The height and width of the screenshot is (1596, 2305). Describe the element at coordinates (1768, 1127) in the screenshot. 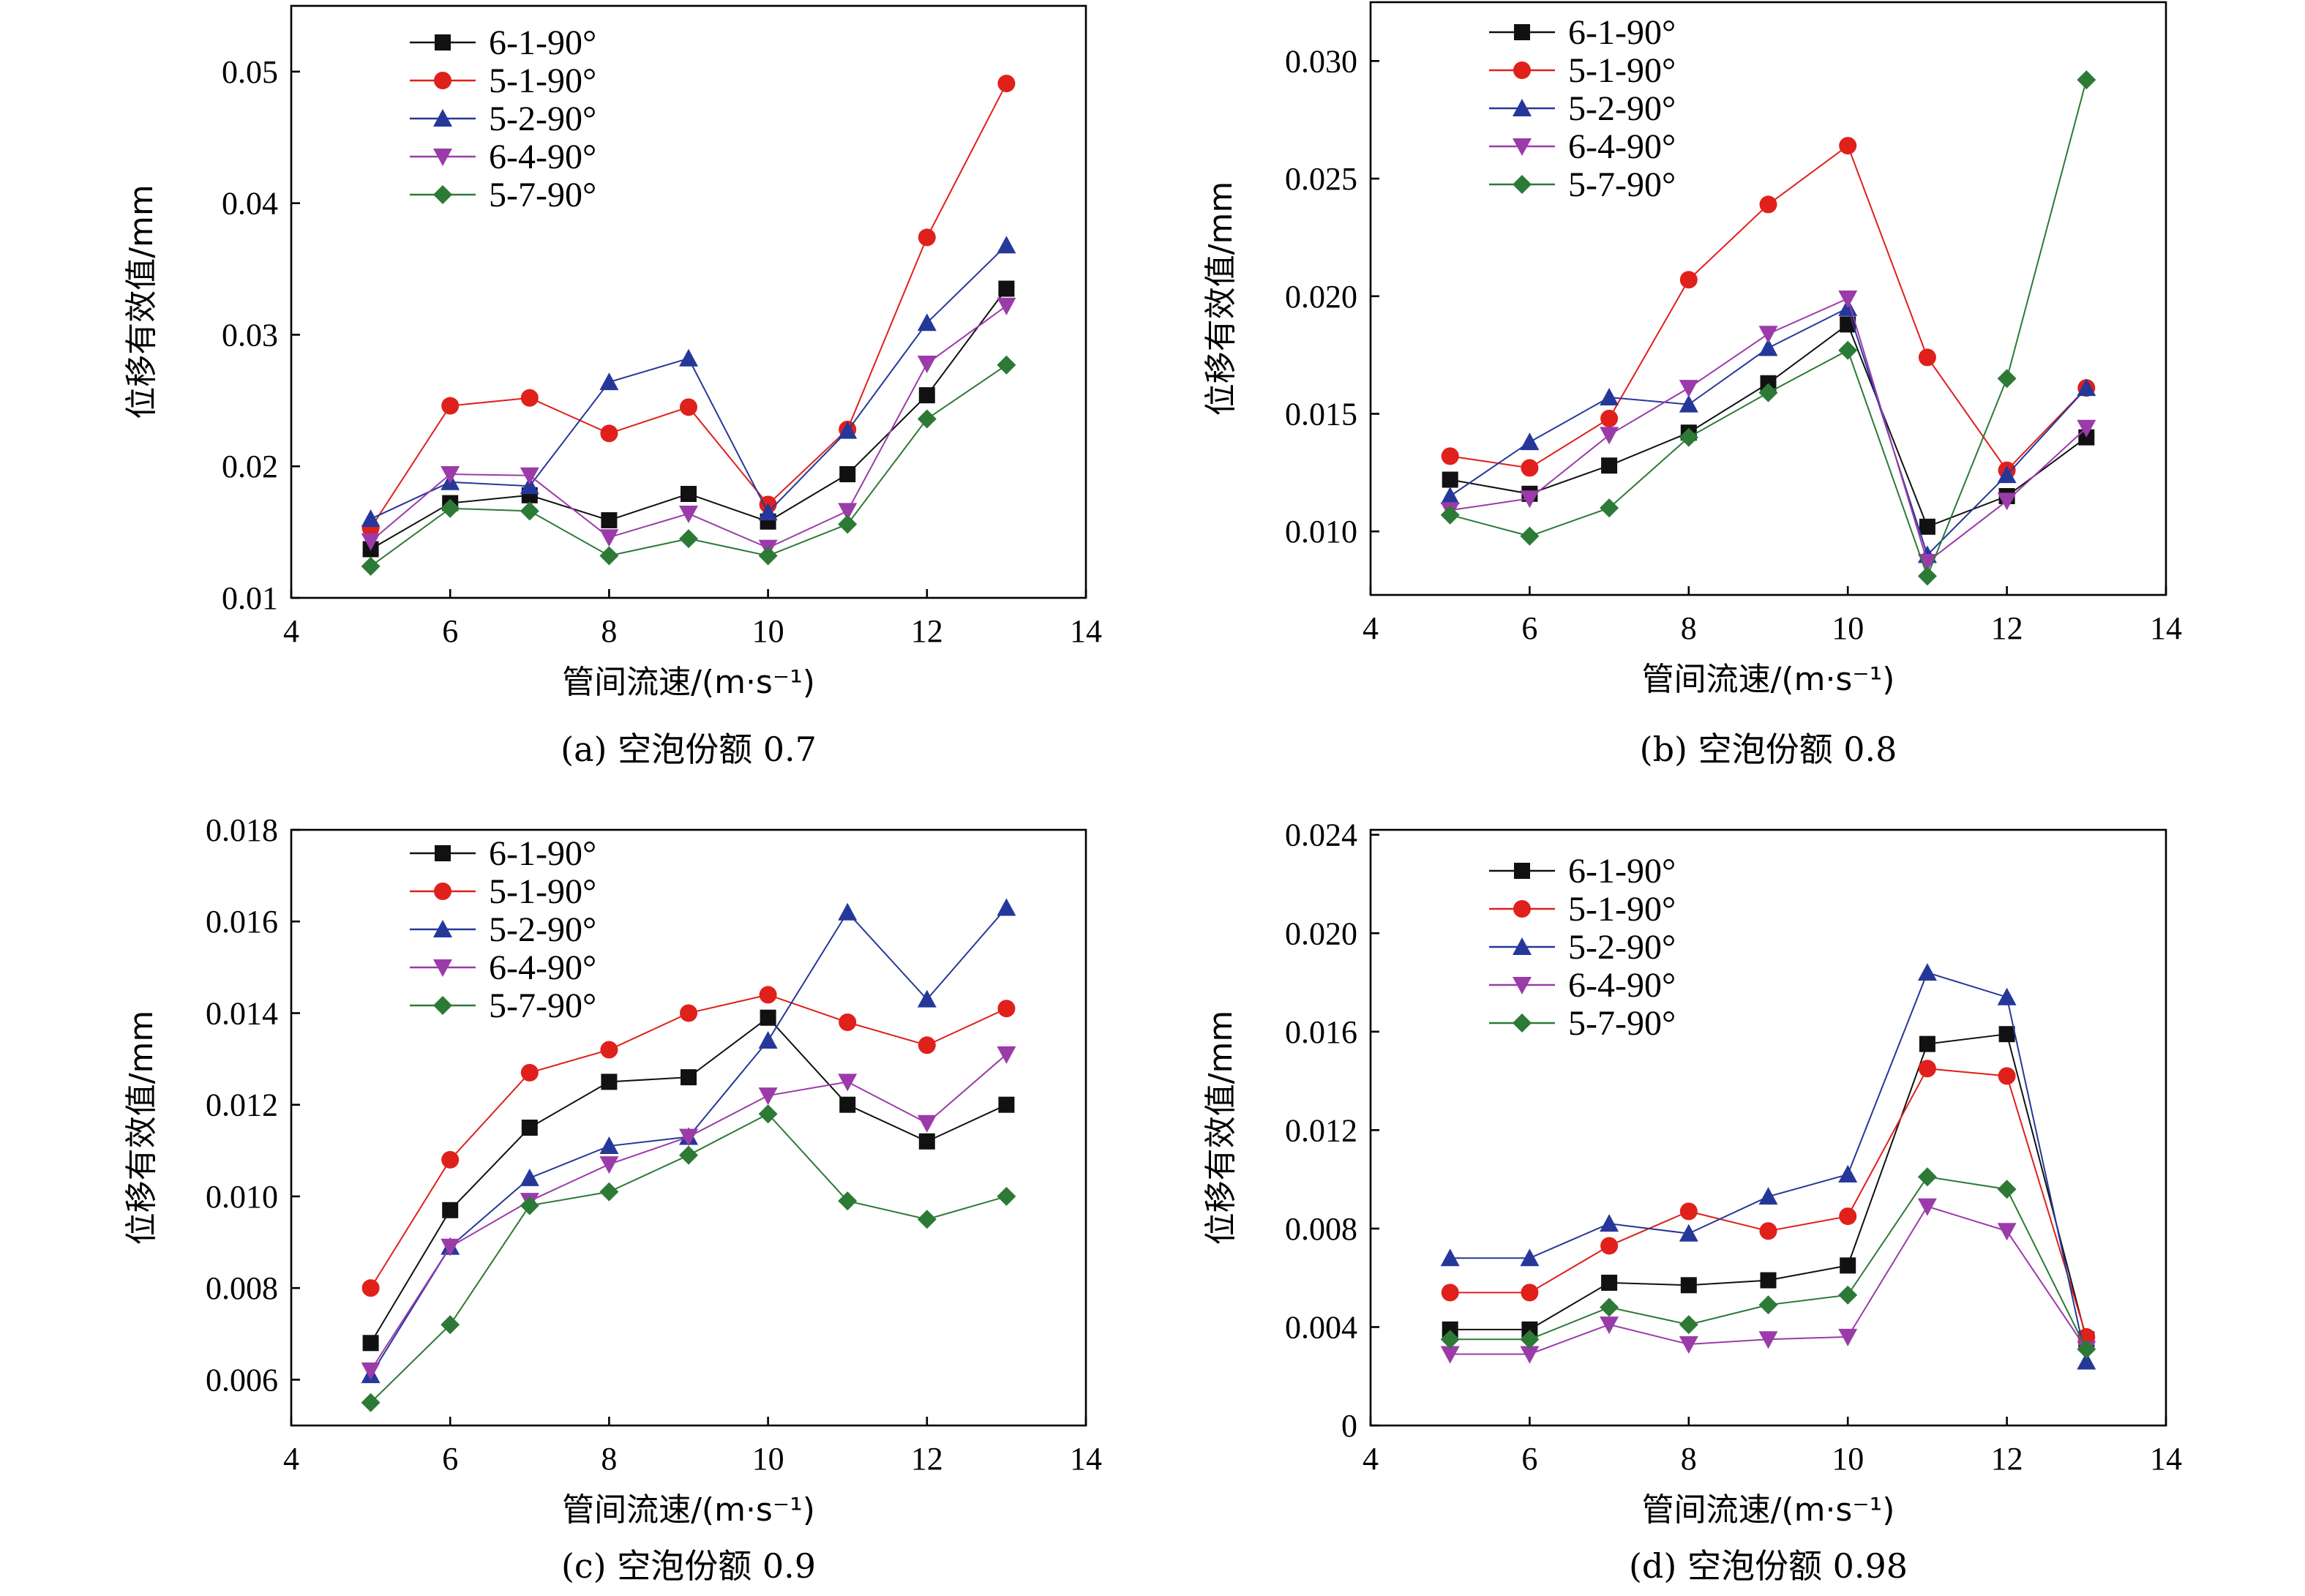

I see `plot-frame` at that location.